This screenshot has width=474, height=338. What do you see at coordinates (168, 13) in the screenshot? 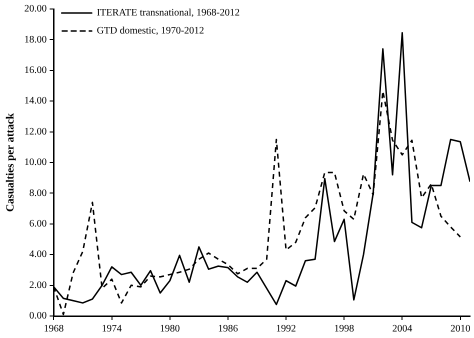
I see `legend-label: ITERATE transnational, 1968-2012` at bounding box center [168, 13].